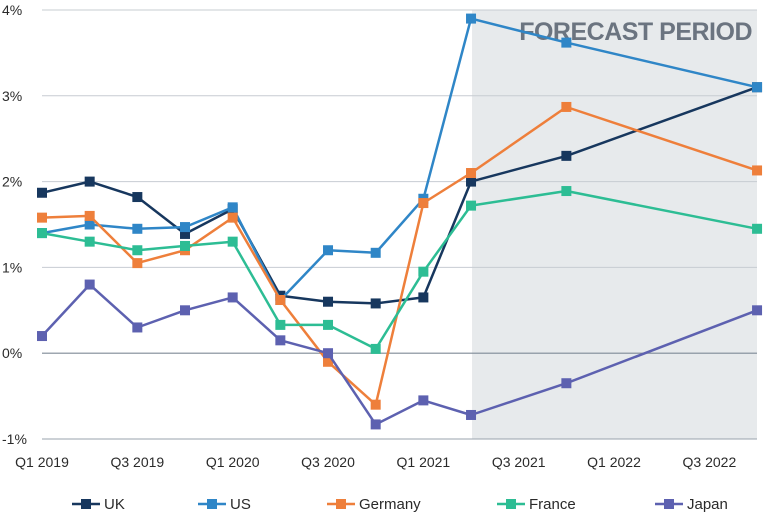  Describe the element at coordinates (12, 267) in the screenshot. I see `y-tick-label: 1%` at that location.